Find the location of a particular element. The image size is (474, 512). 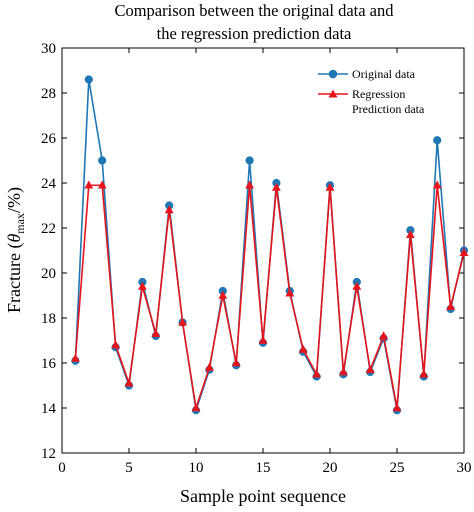

legend-original-label: Original data is located at coordinates (384, 74).